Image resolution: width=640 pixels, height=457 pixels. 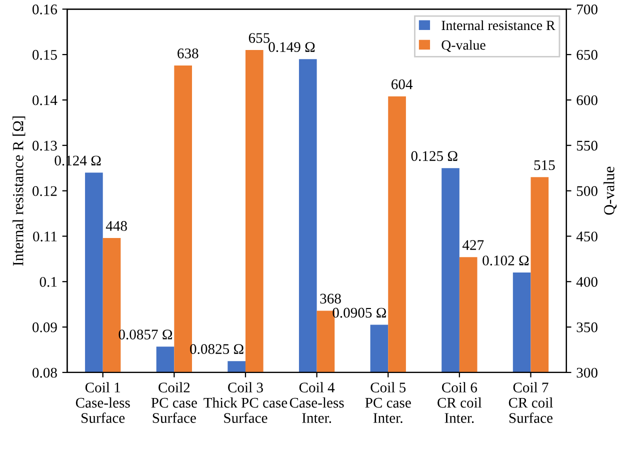 What do you see at coordinates (291, 47) in the screenshot?
I see `data-label: 0.149 Ω` at bounding box center [291, 47].